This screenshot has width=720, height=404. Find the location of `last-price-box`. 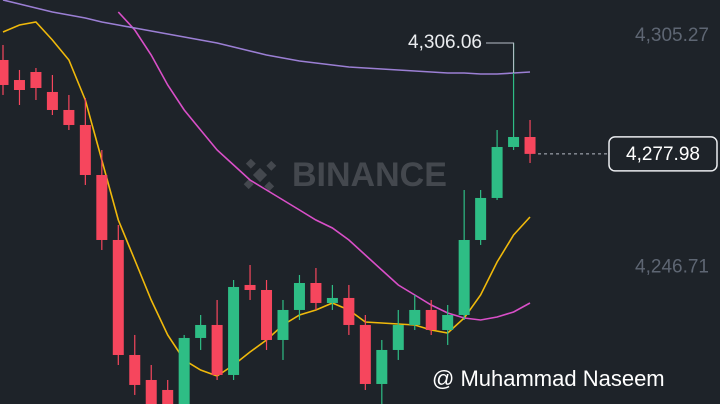

last-price-box is located at coordinates (663, 154).